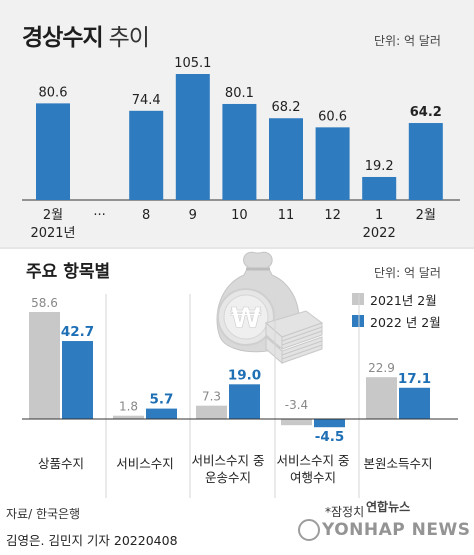 The width and height of the screenshot is (474, 555). I want to click on bottom-value-label: 22.9, so click(381, 368).